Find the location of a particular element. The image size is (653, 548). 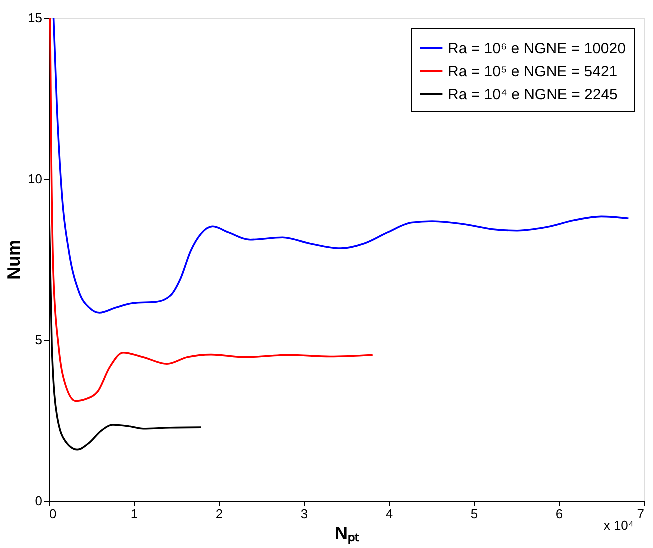

x-tick-label: 0 is located at coordinates (53, 514).